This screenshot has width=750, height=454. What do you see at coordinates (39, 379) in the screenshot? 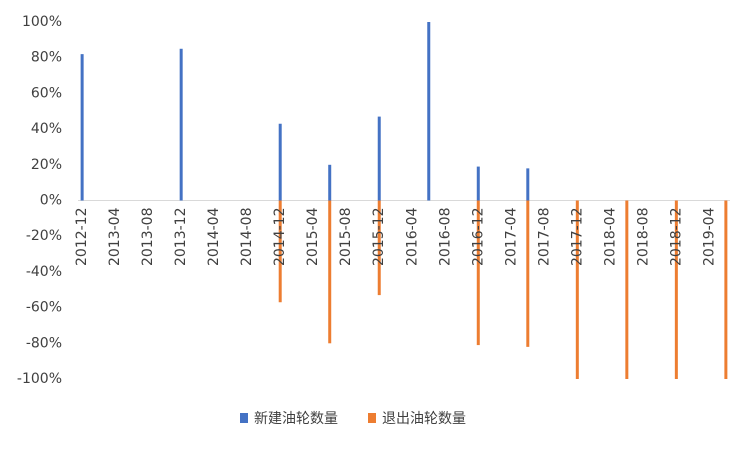
I see `y-tick-label: -100%` at bounding box center [39, 379].